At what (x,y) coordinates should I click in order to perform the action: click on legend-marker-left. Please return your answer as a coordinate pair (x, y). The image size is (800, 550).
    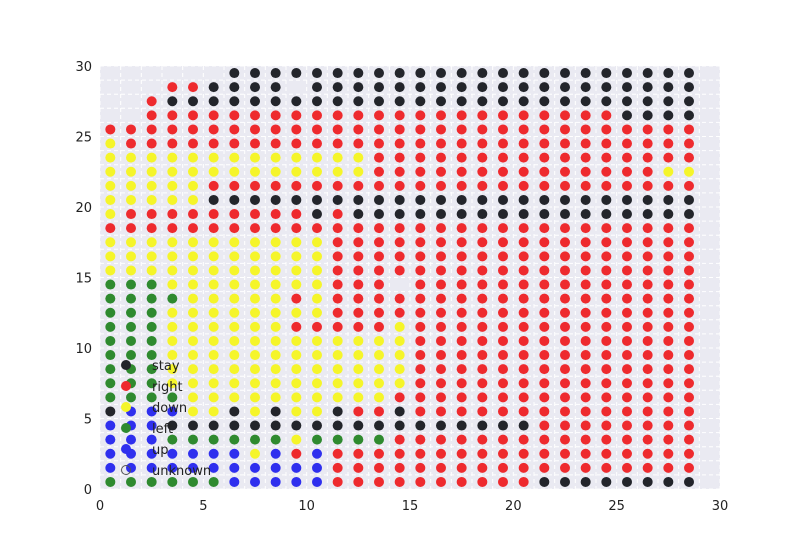
    Looking at the image, I should click on (126, 428).